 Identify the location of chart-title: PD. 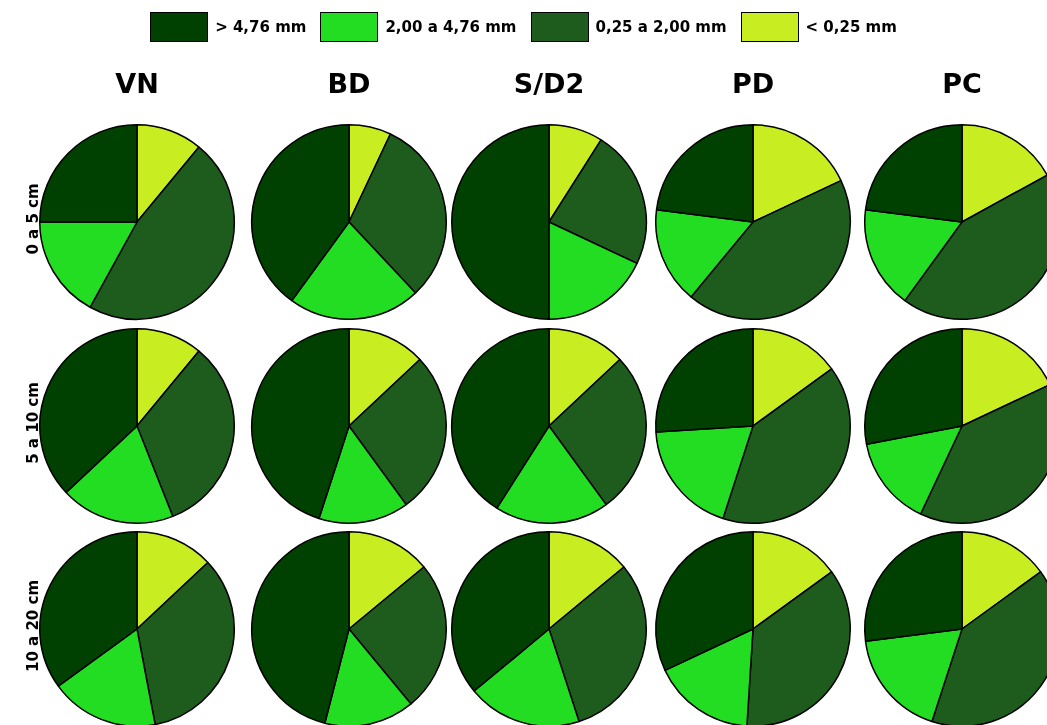
(753, 83).